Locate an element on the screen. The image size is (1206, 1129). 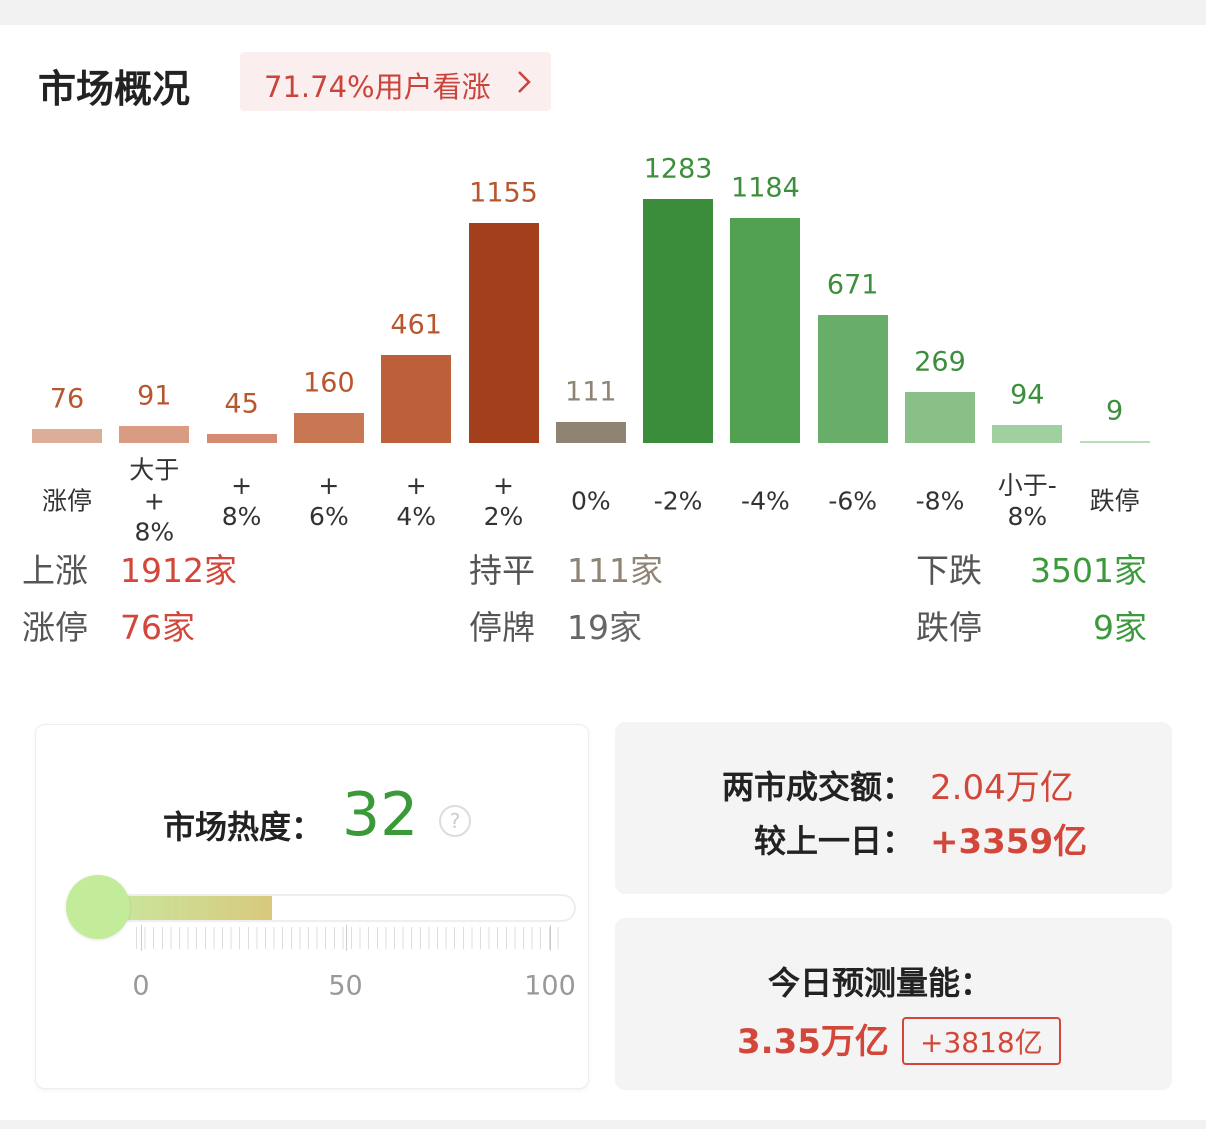
stat-value: 111家 is located at coordinates (615, 570).